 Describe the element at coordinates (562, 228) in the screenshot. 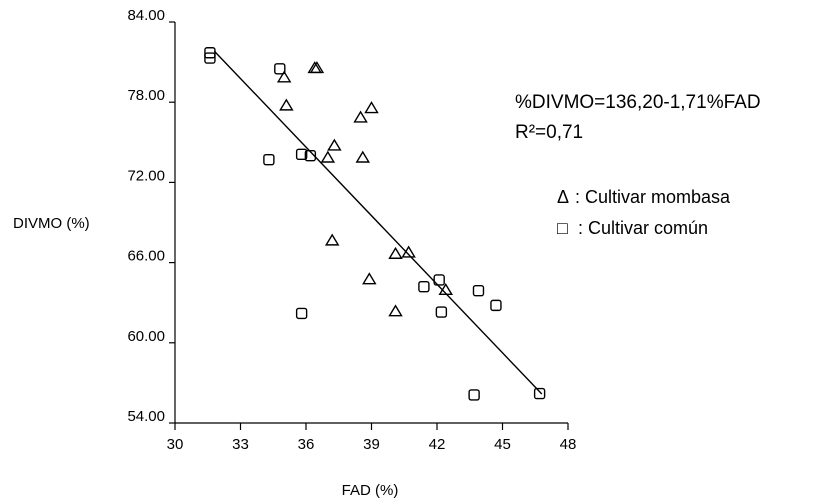

I see `legend-symbol-comun: □` at that location.